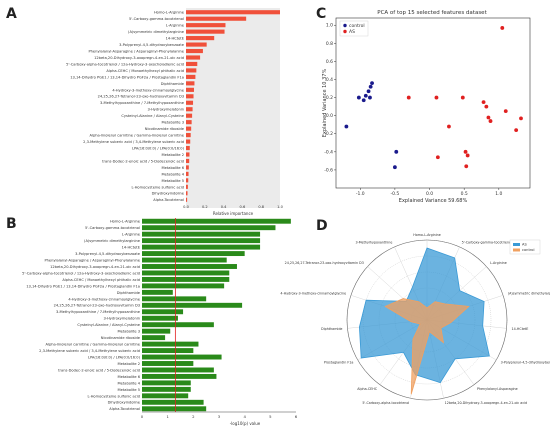 The height and width of the screenshot is (430, 550). Describe the element at coordinates (497, 389) in the screenshot. I see `panel-d-axis-label: Phenylalanyl-Asparagine` at that location.